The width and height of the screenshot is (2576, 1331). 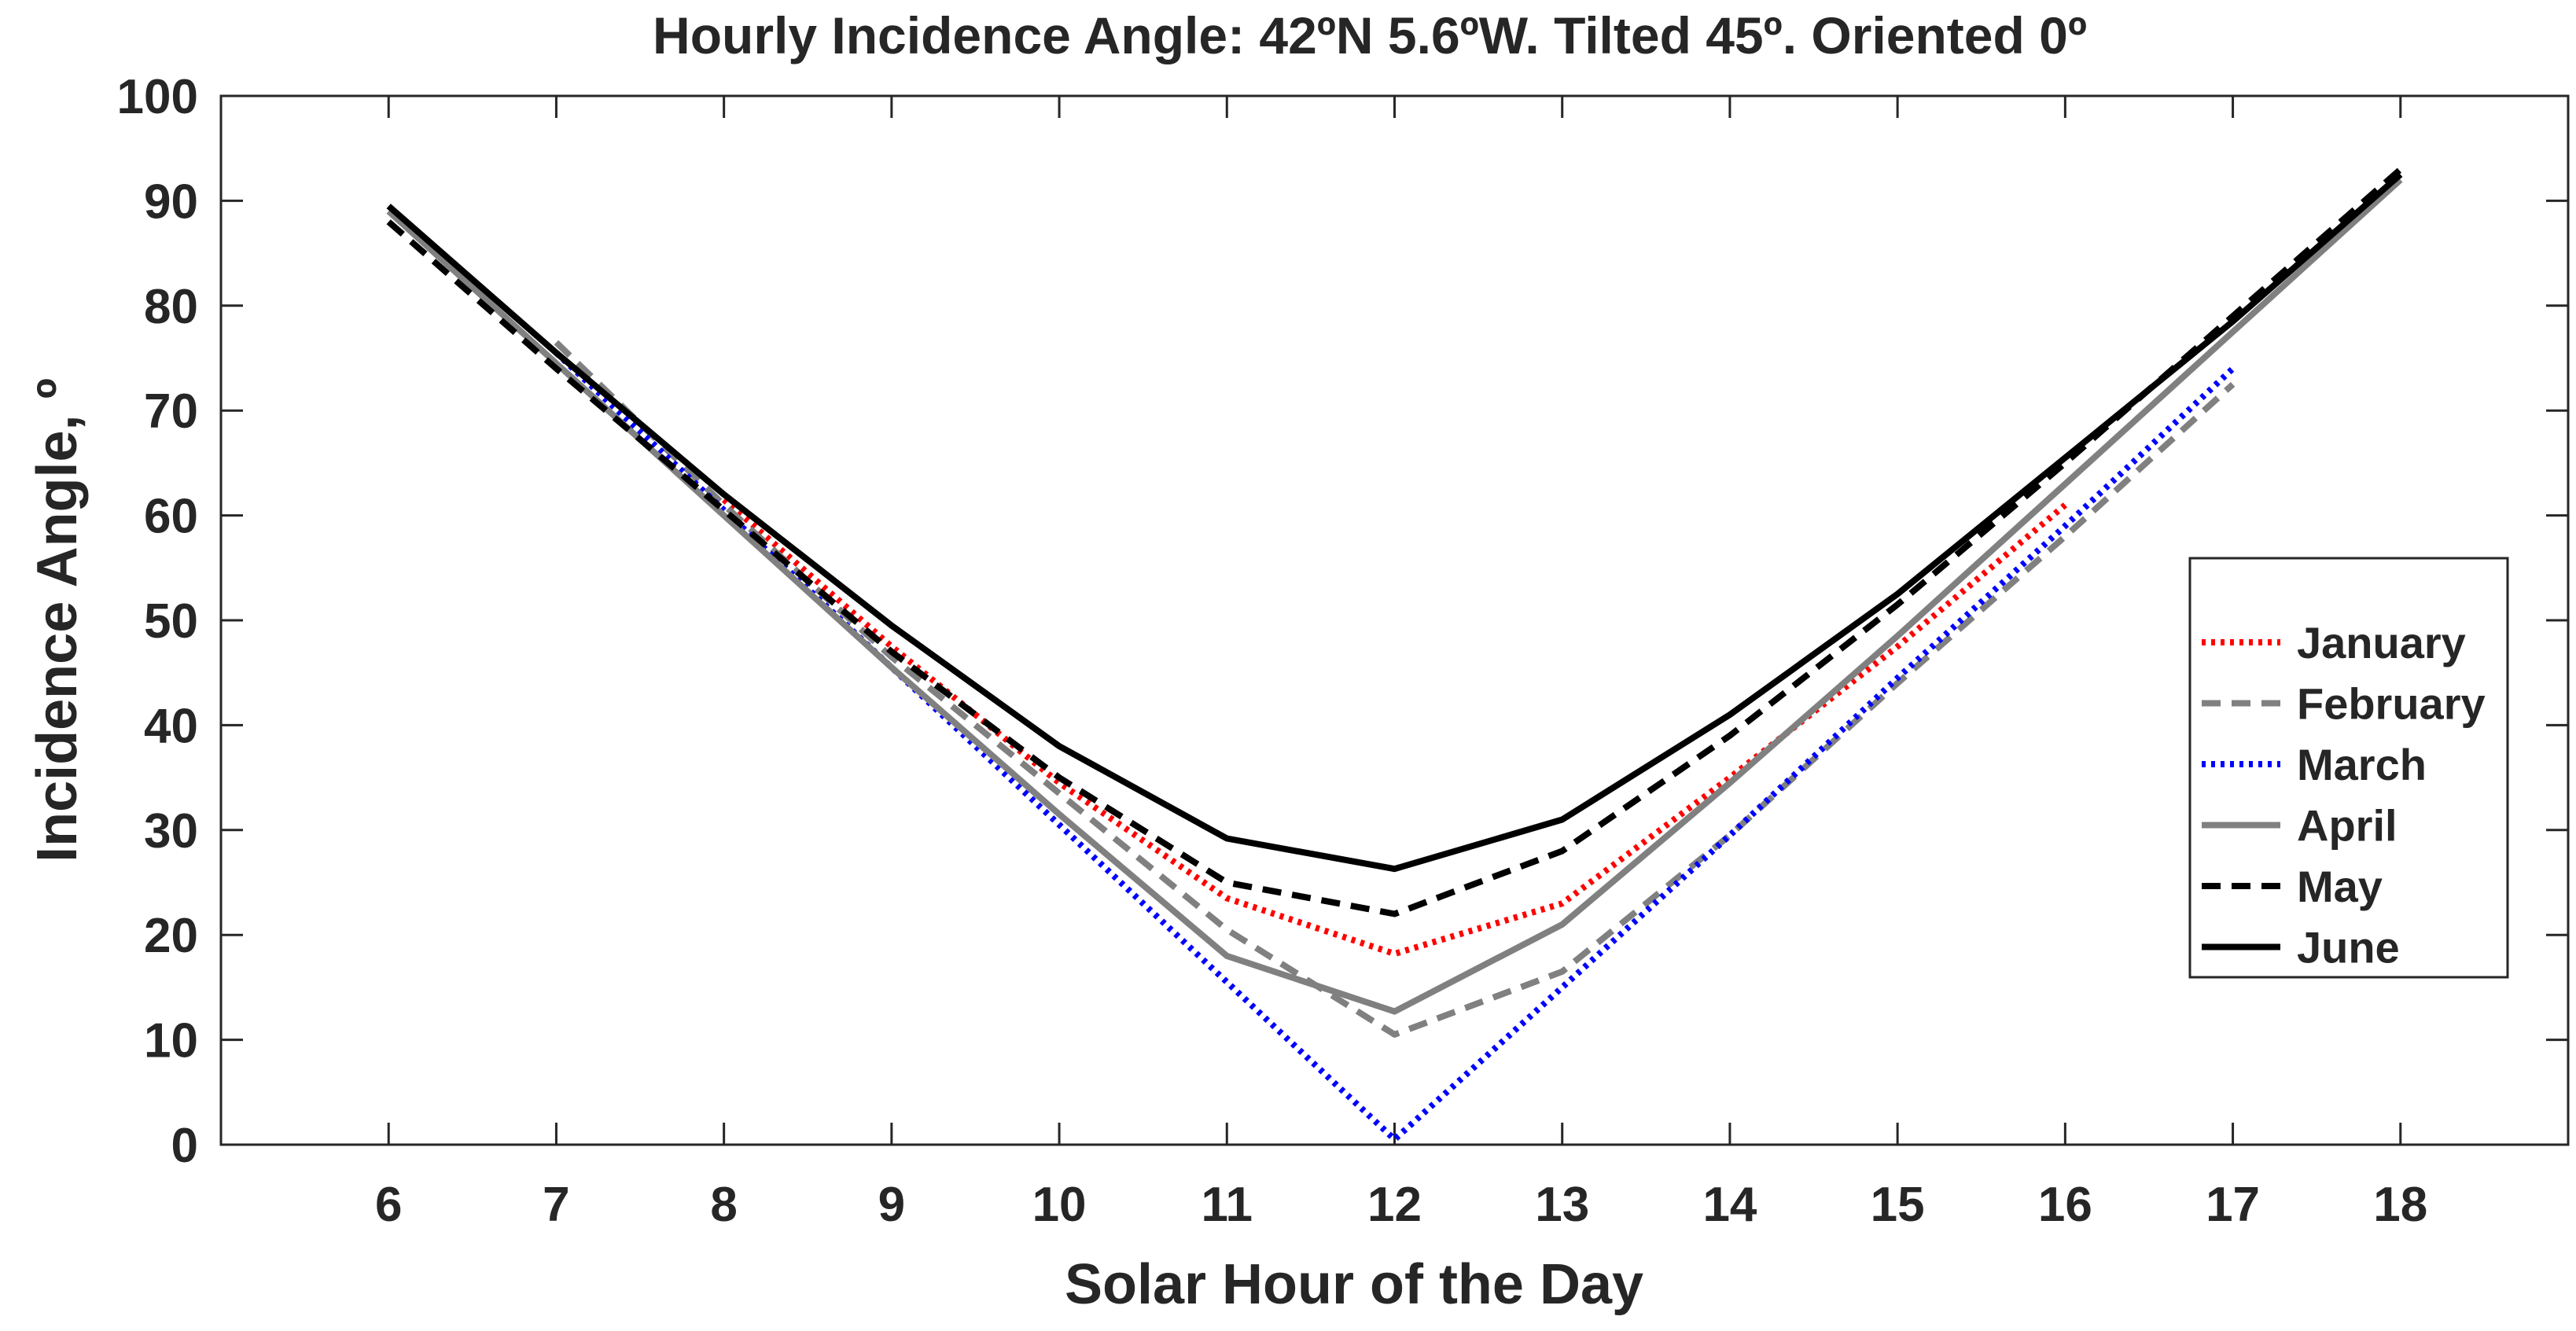 I want to click on x-tick-label: 18, so click(x=2400, y=1205).